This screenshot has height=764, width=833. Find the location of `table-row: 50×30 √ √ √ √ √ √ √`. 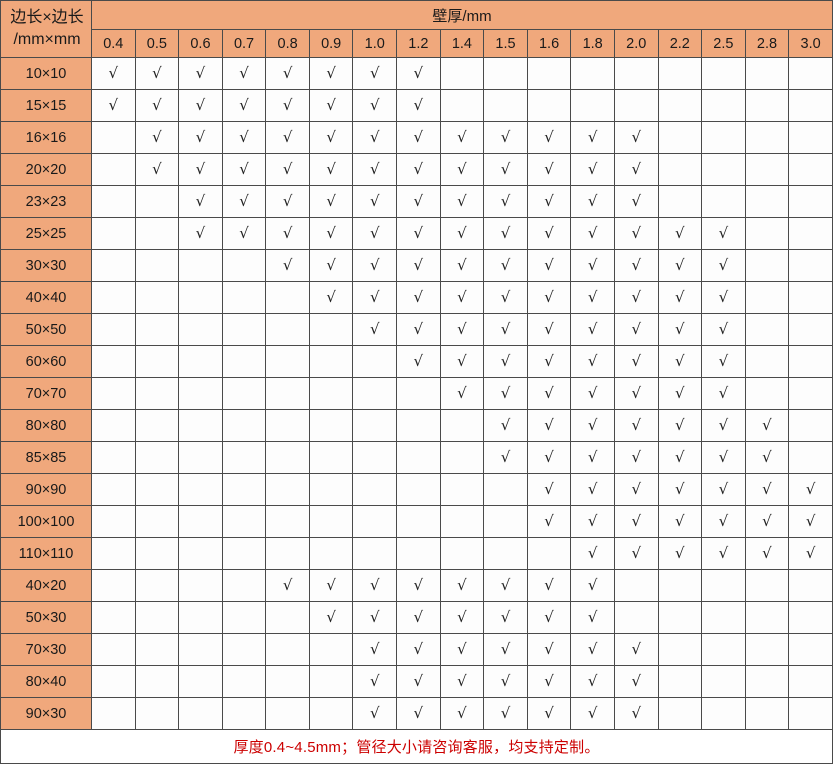

table-row: 50×30 √ √ √ √ √ √ √ is located at coordinates (416, 617).